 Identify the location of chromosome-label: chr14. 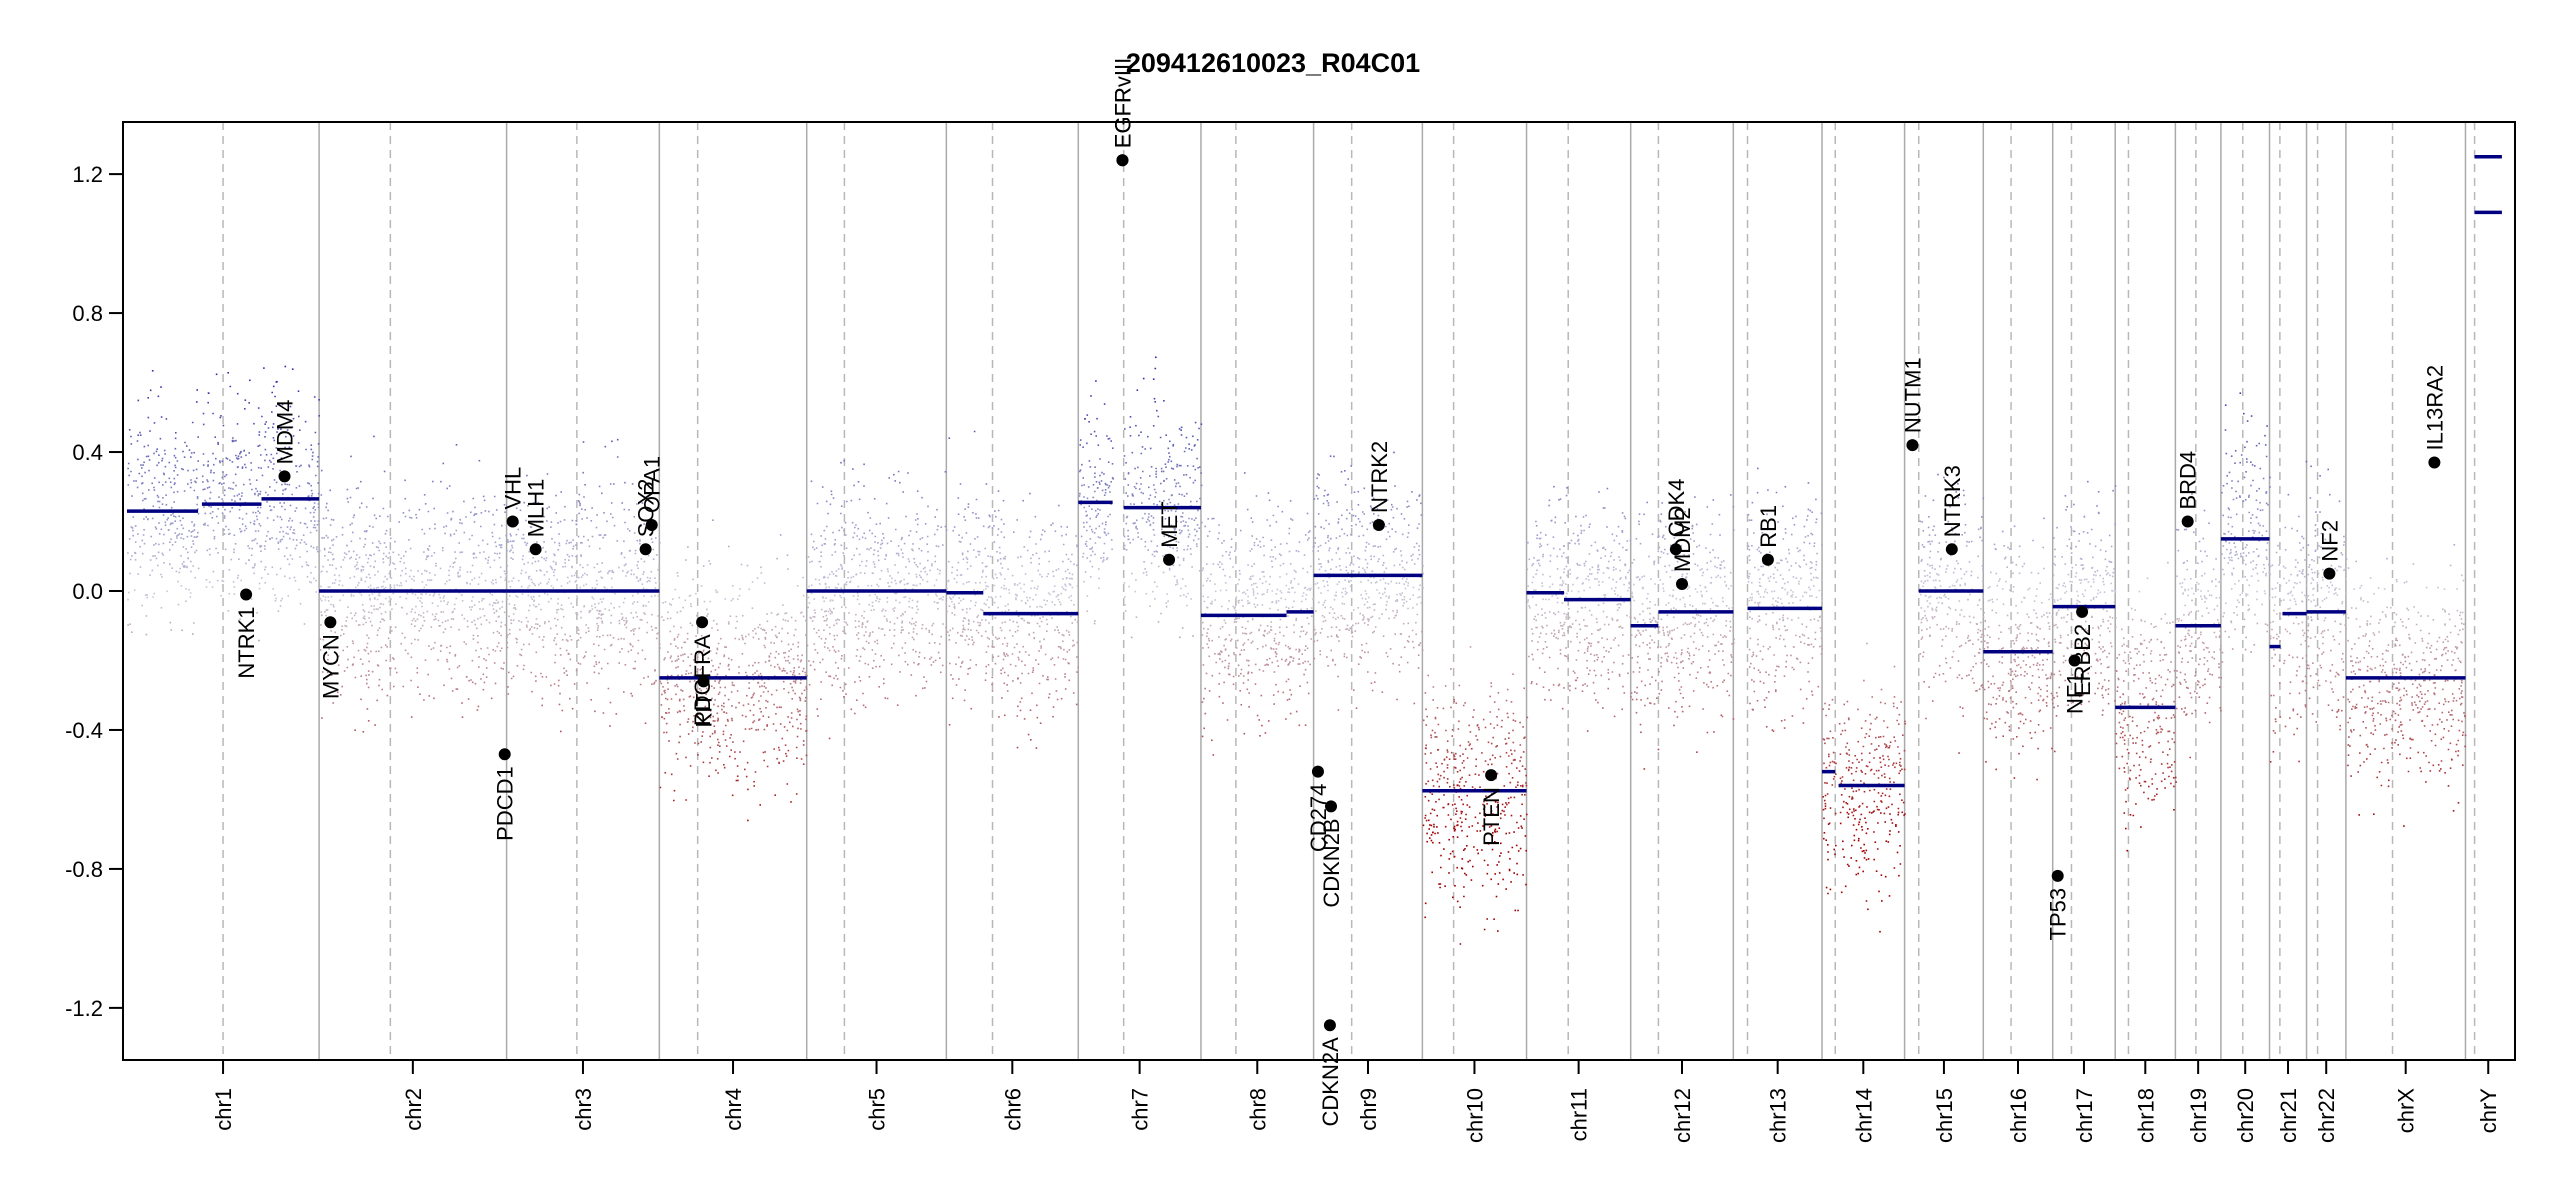
(1863, 1115).